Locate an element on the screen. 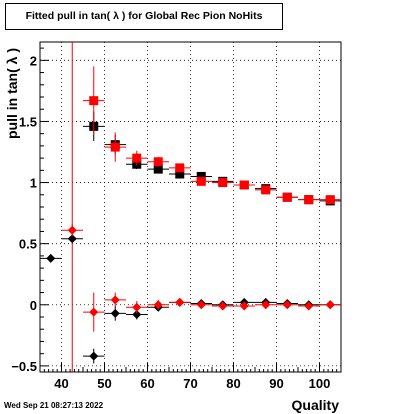 This screenshot has height=414, width=400. x-tick-label: 70 is located at coordinates (190, 383).